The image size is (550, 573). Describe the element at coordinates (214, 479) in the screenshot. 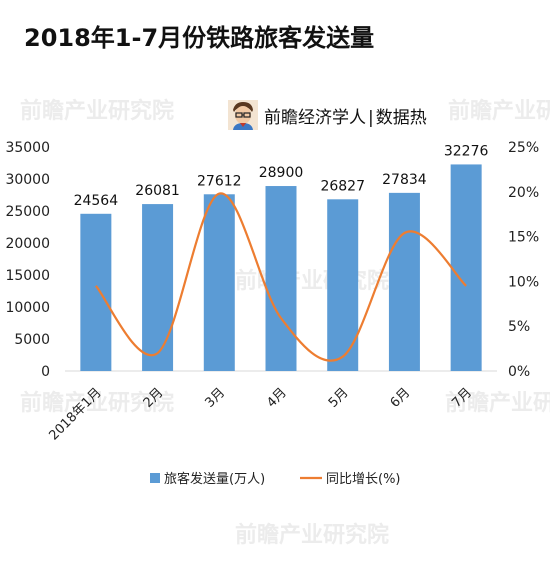

I see `legend-bar-label: 旅客发送量(万人)` at that location.